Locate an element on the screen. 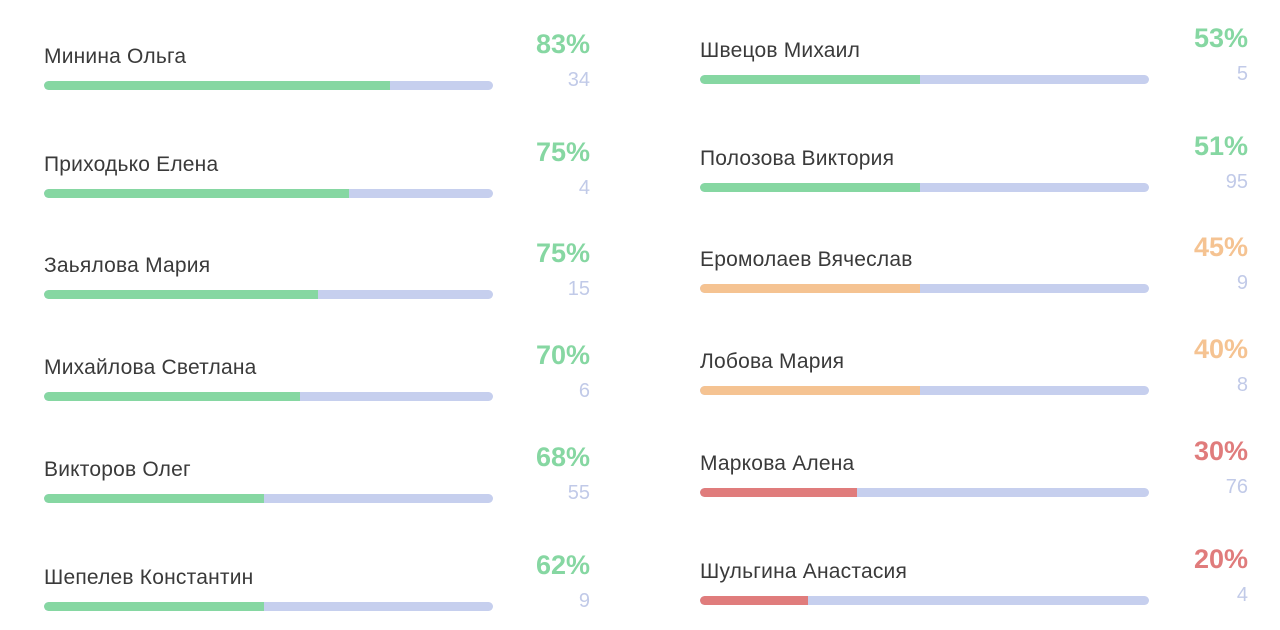  list-item: Шульгина Анастасия 20% 4 is located at coordinates (975, 587).